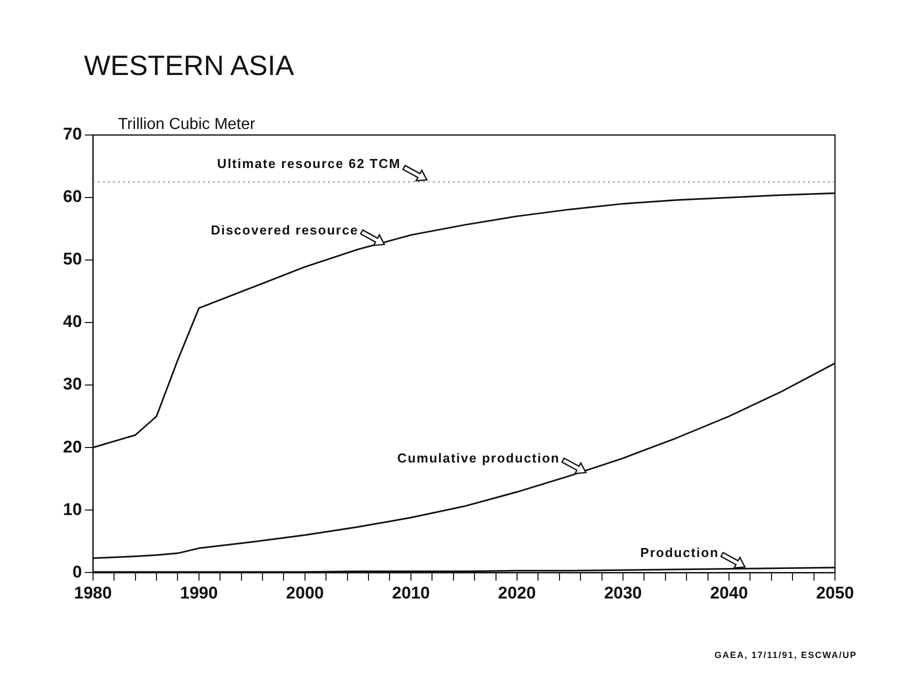 Image resolution: width=897 pixels, height=687 pixels. What do you see at coordinates (411, 592) in the screenshot?
I see `x-tick-label: 2010` at bounding box center [411, 592].